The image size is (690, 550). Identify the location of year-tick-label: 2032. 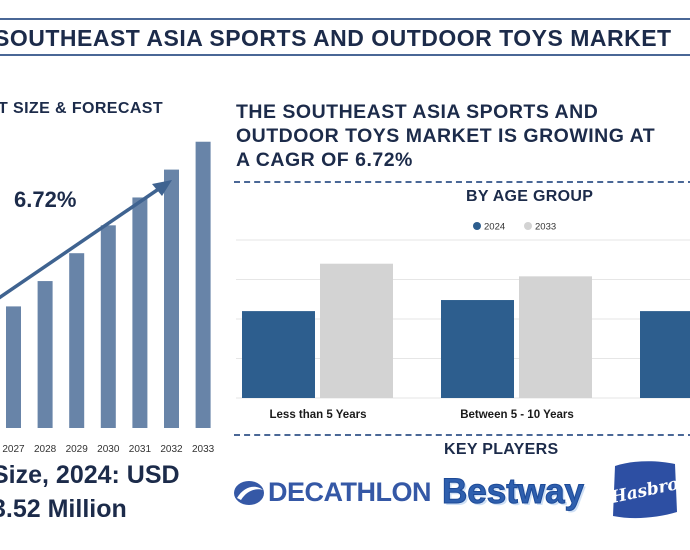
(171, 449).